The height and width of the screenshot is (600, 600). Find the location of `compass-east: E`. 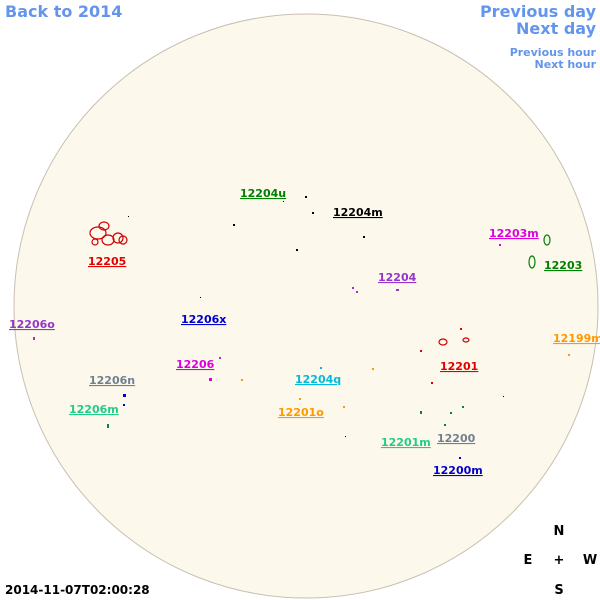

compass-east: E is located at coordinates (528, 560).